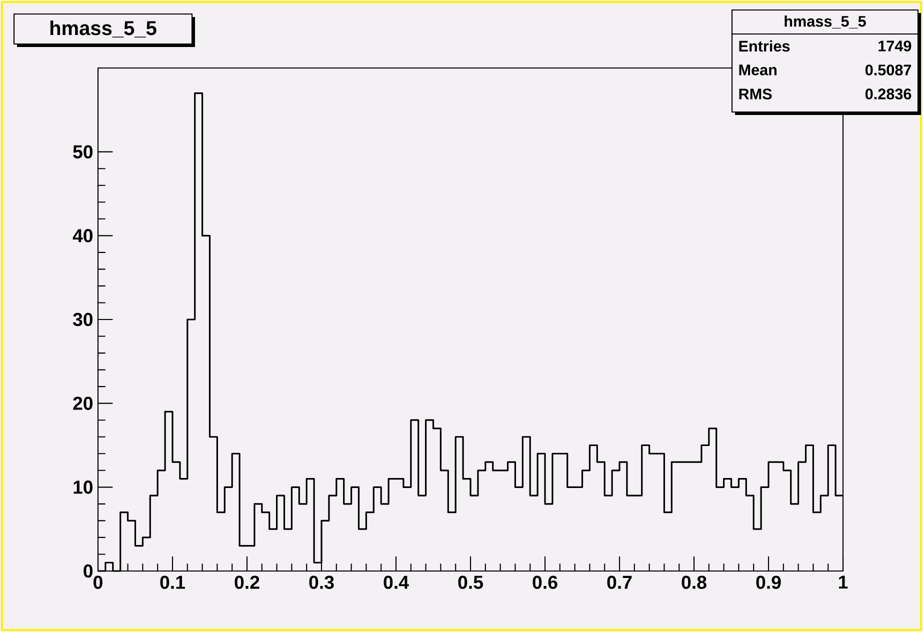  I want to click on y-tick-label: 10, so click(83, 487).